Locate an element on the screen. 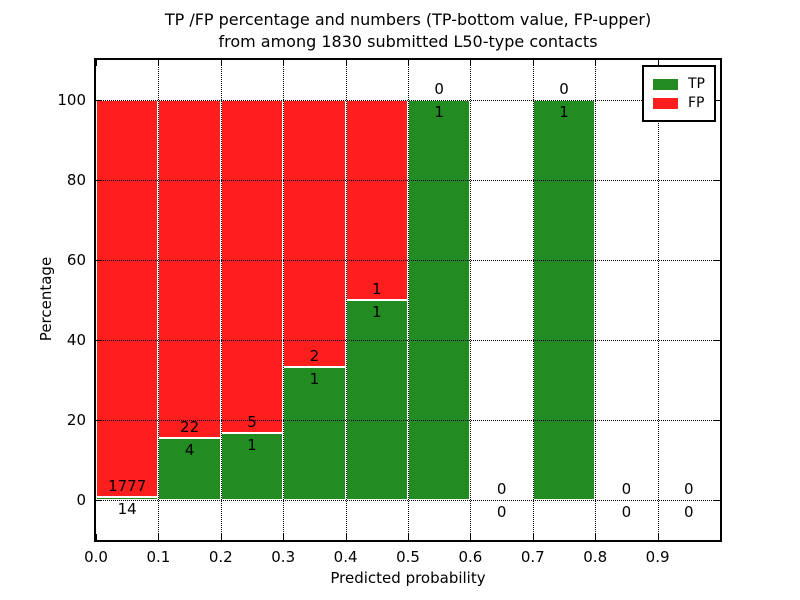 The width and height of the screenshot is (800, 600). legend-label-tp: TP is located at coordinates (696, 84).